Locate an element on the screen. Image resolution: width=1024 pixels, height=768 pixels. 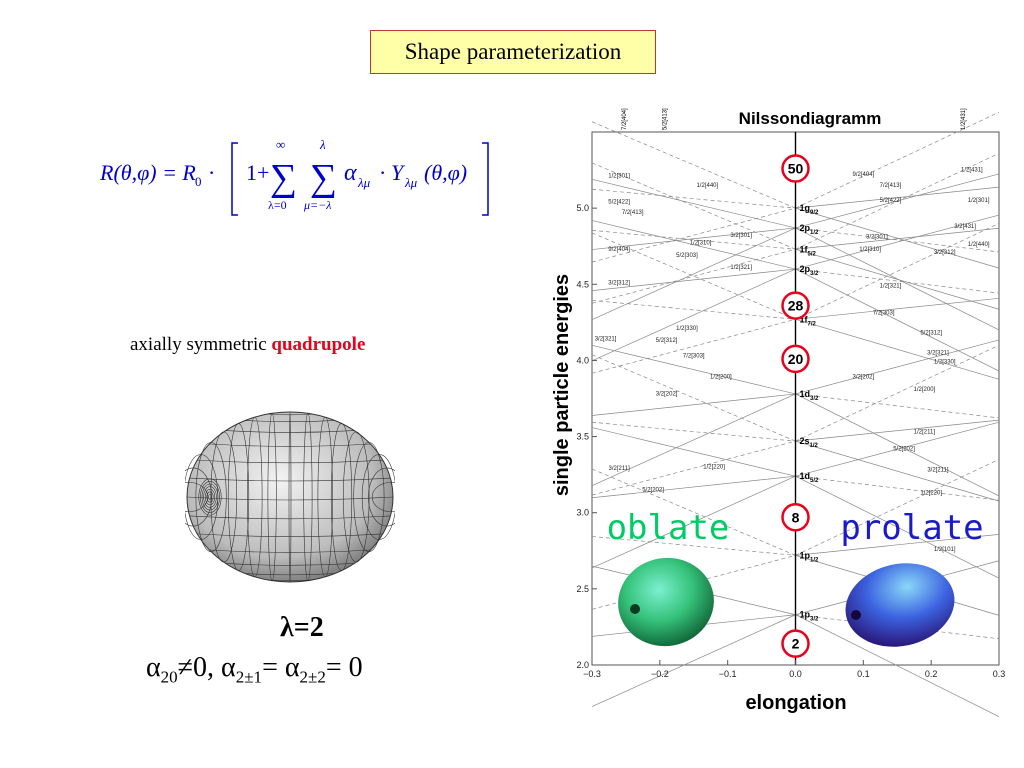
spherical-level-sub: 9/2 is located at coordinates (814, 213).